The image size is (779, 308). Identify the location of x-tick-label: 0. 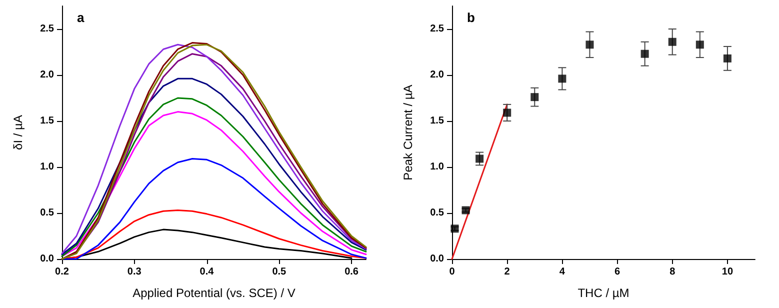
(451, 272).